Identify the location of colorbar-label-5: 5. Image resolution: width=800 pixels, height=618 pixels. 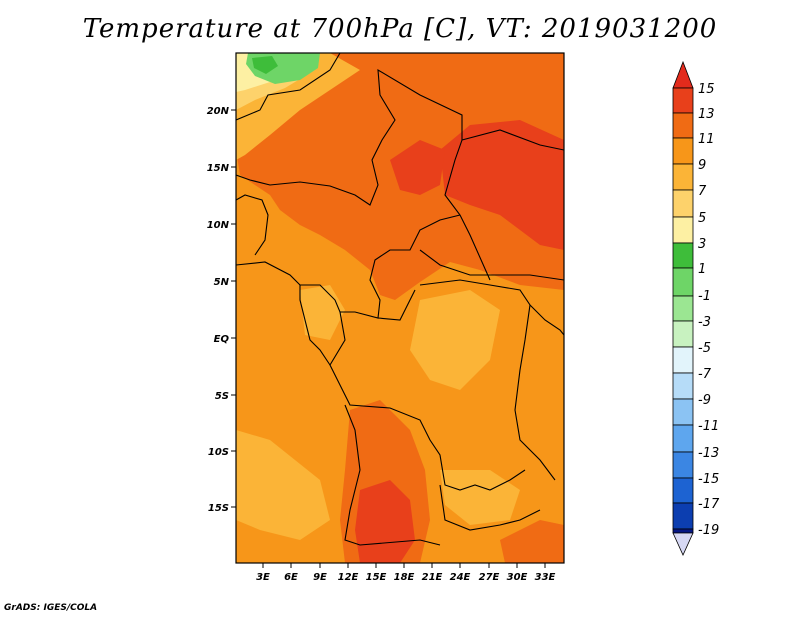
(702, 218).